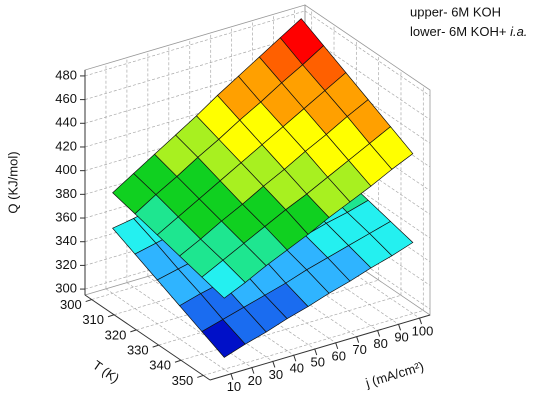  I want to click on y-axis, so click(147, 337).